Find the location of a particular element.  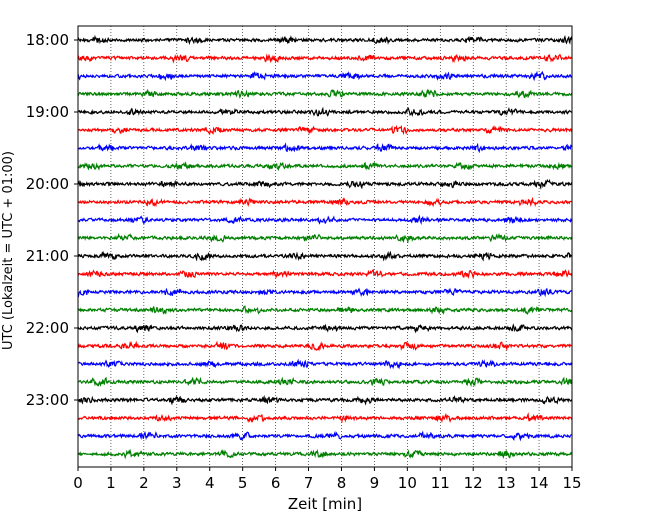

y-tick-label: 23:00 is located at coordinates (47, 400).